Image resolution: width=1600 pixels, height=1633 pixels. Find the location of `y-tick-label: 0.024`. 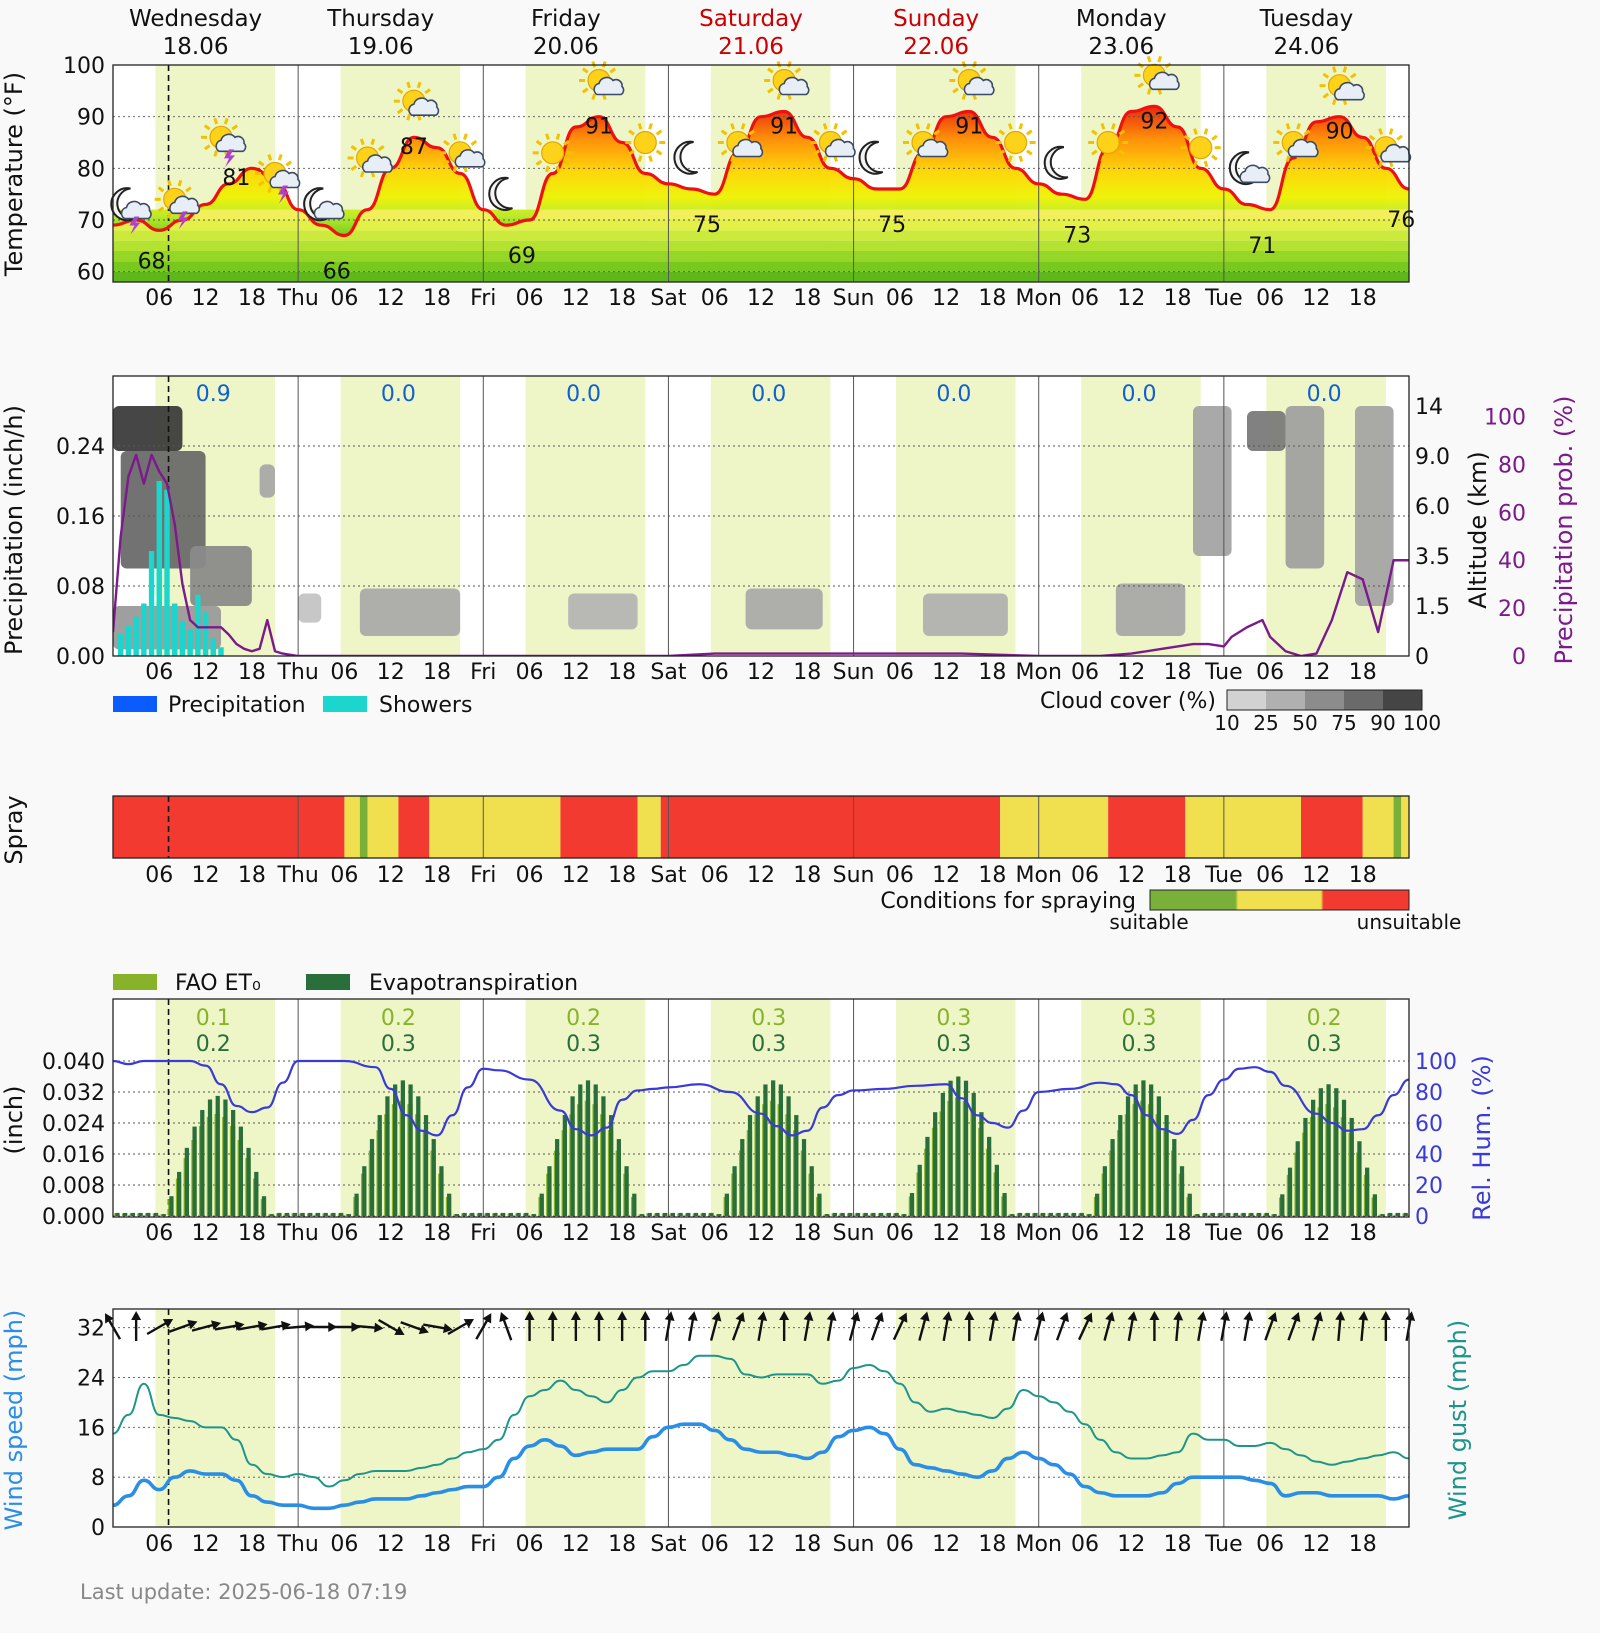

y-tick-label: 0.024 is located at coordinates (73, 1124).